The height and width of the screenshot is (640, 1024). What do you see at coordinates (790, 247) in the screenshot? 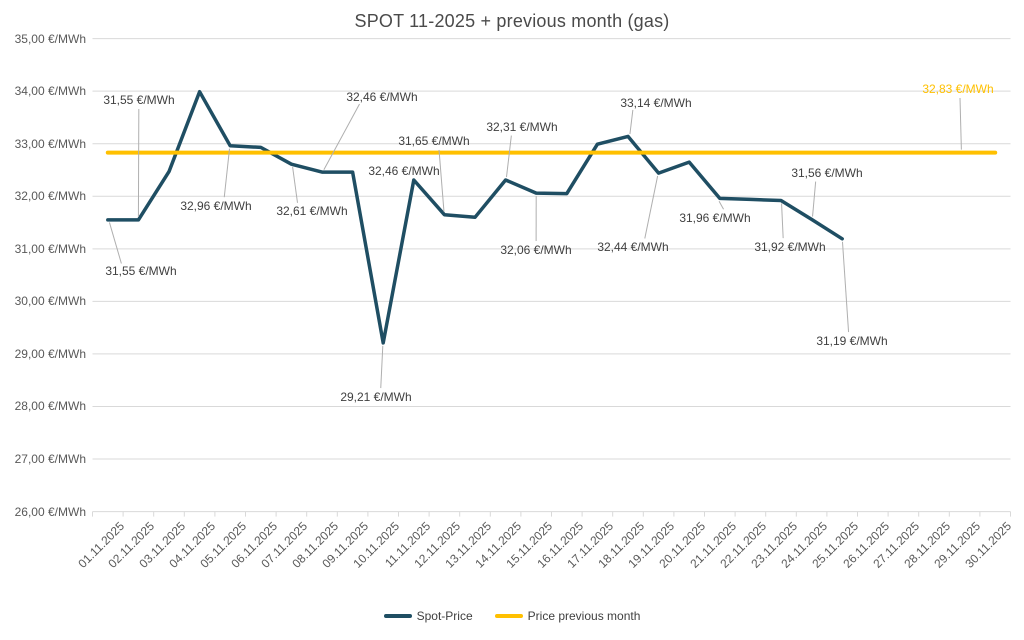
I see `data-label: 31,92 €/MWh` at bounding box center [790, 247].